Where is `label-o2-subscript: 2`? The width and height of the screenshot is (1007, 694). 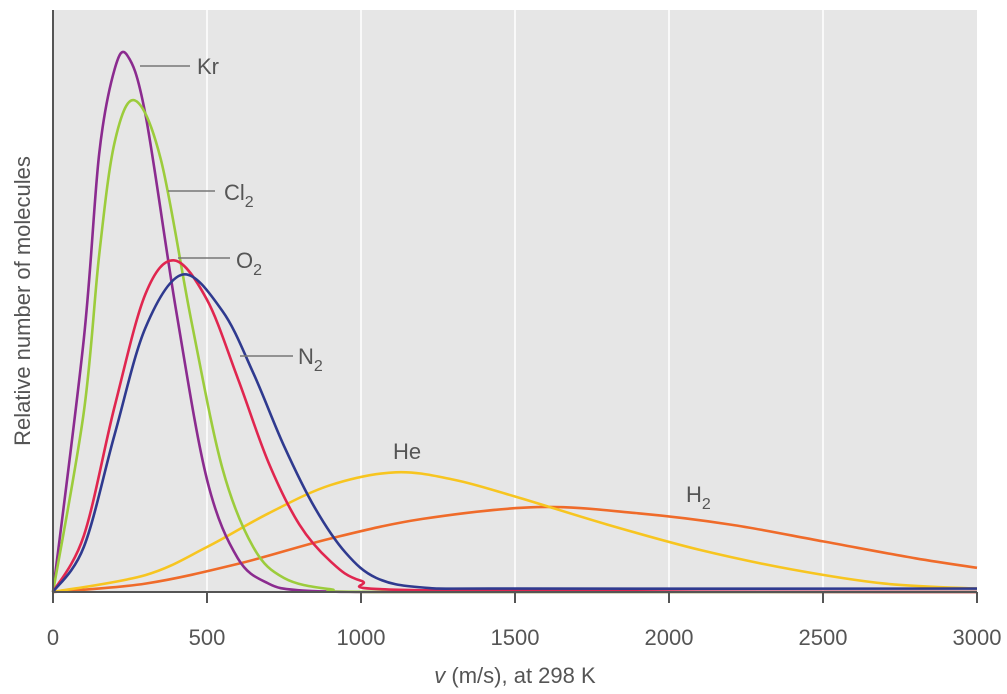 label-o2-subscript: 2 is located at coordinates (257, 270).